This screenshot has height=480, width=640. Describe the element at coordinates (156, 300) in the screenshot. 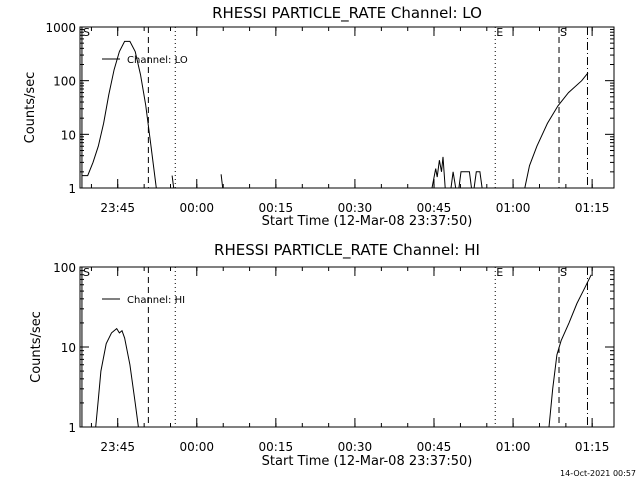

I see `legend-label: Channel: HI` at that location.